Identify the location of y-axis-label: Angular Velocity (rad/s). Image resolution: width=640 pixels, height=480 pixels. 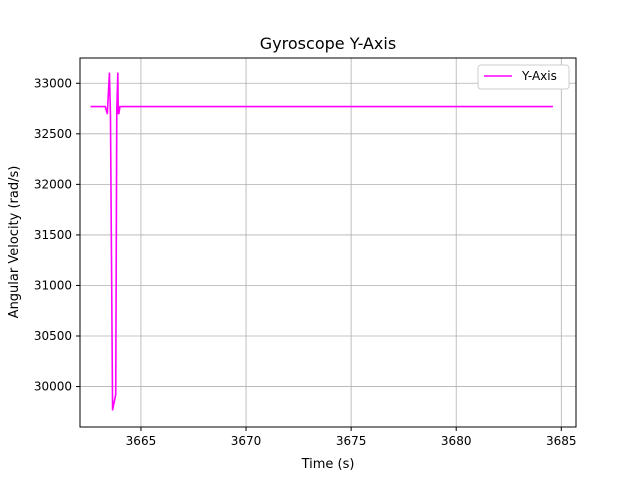
(14, 242).